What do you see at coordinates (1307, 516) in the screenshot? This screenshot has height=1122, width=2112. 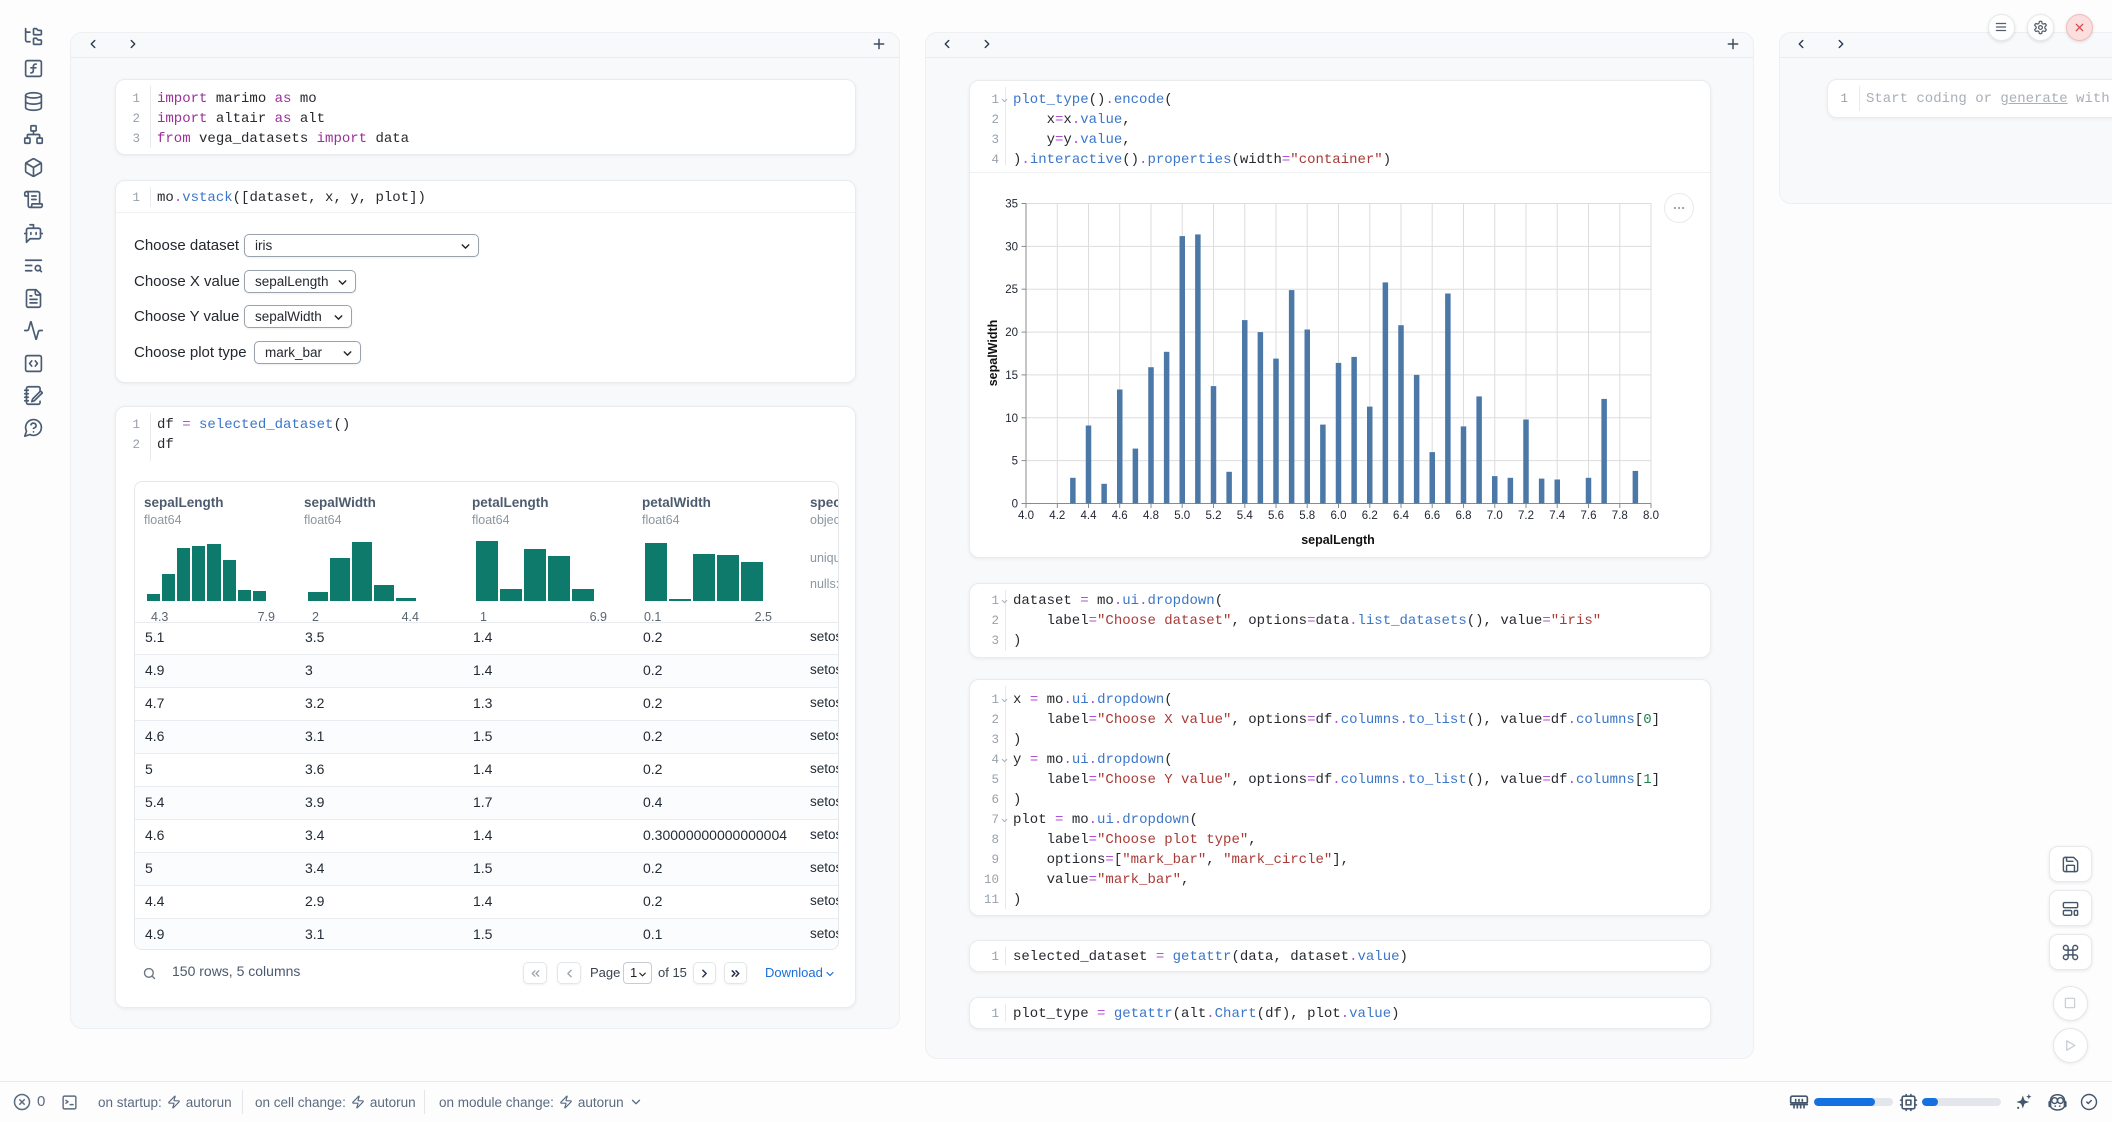 I see `svg-text: 5.8` at bounding box center [1307, 516].